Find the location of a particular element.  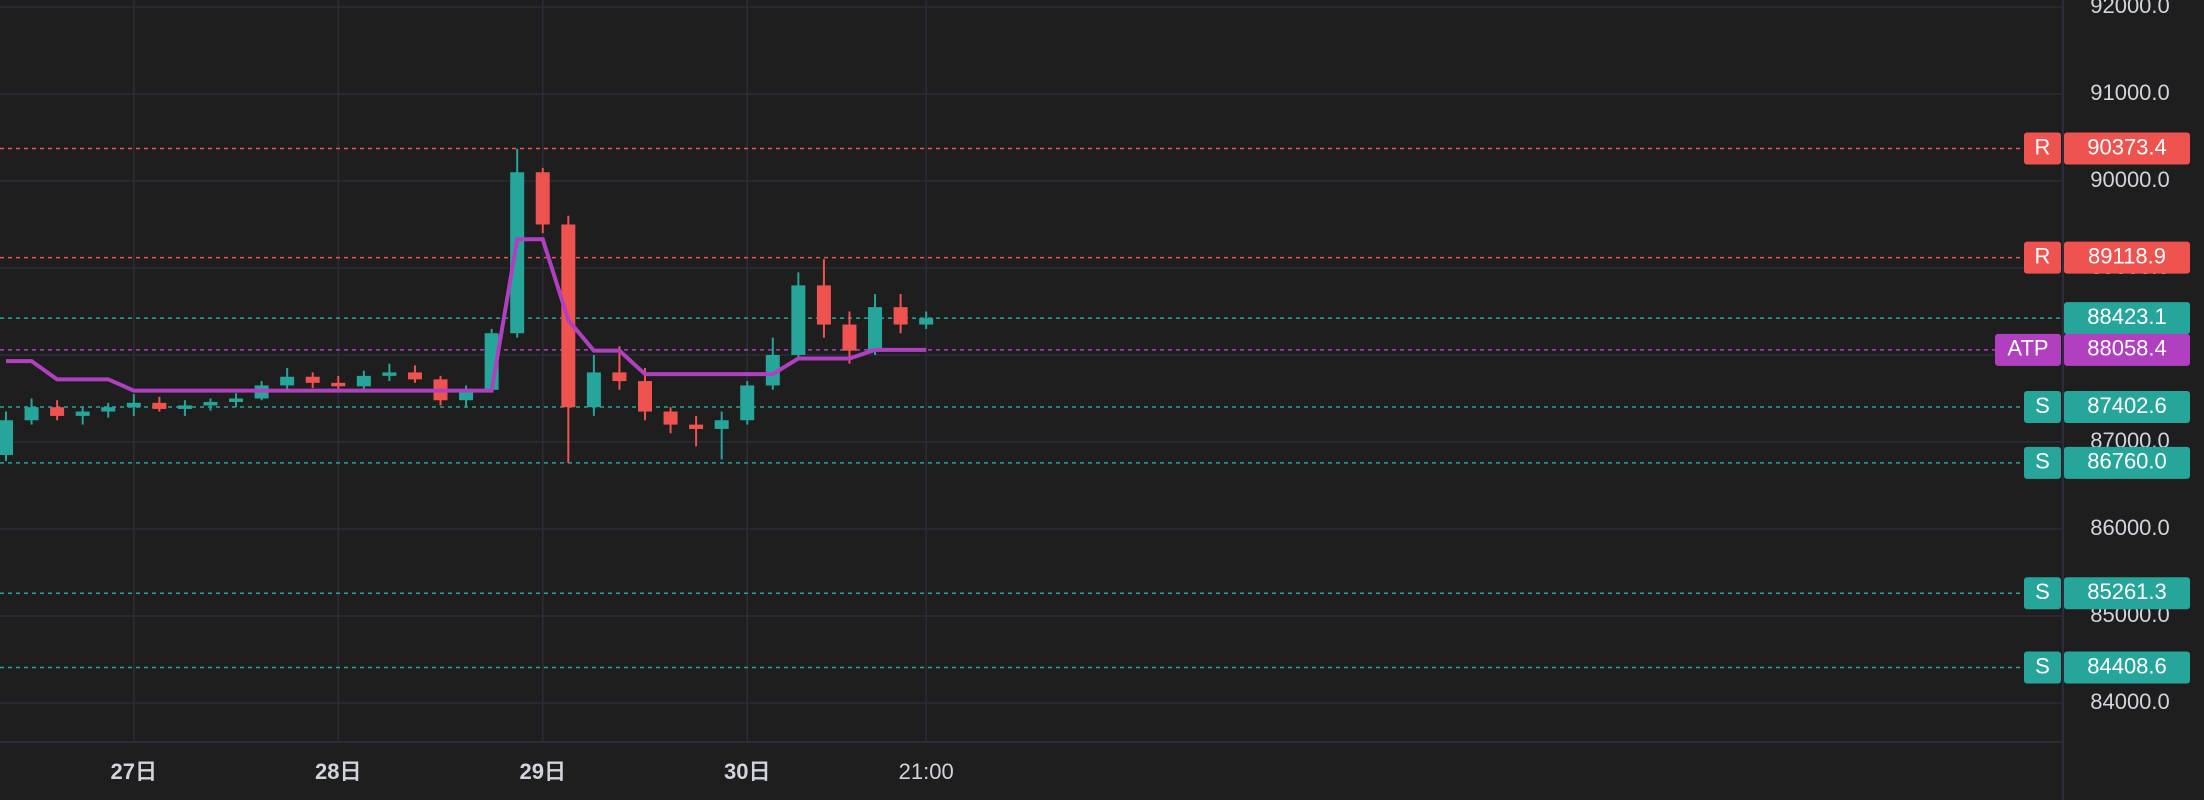

price-badge-label: 86760.0 is located at coordinates (2127, 461).